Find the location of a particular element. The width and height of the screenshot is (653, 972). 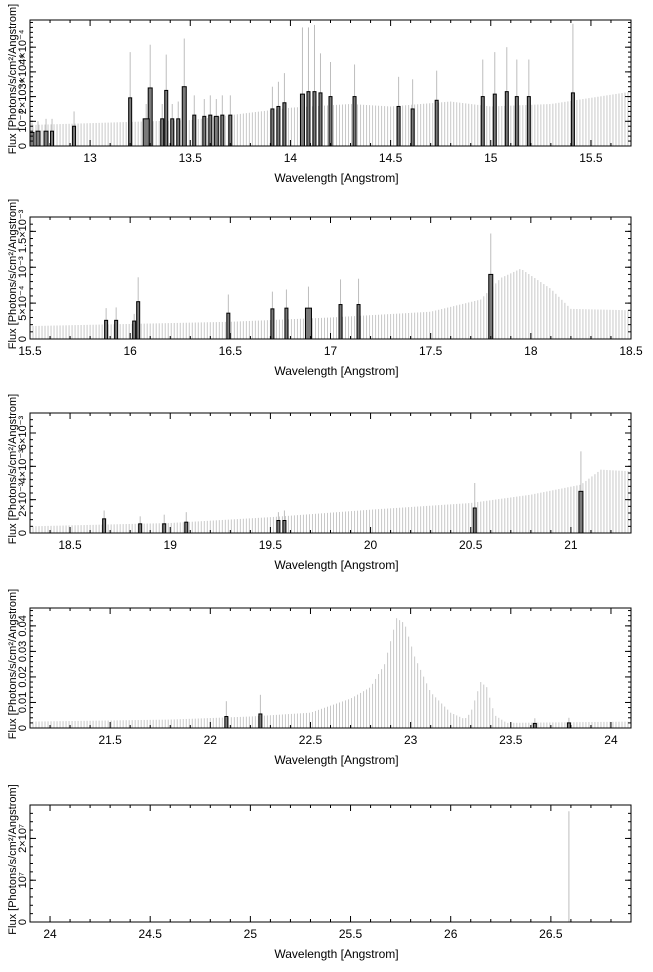

y-tick-label: 5×10⁻⁴ is located at coordinates (23, 303).